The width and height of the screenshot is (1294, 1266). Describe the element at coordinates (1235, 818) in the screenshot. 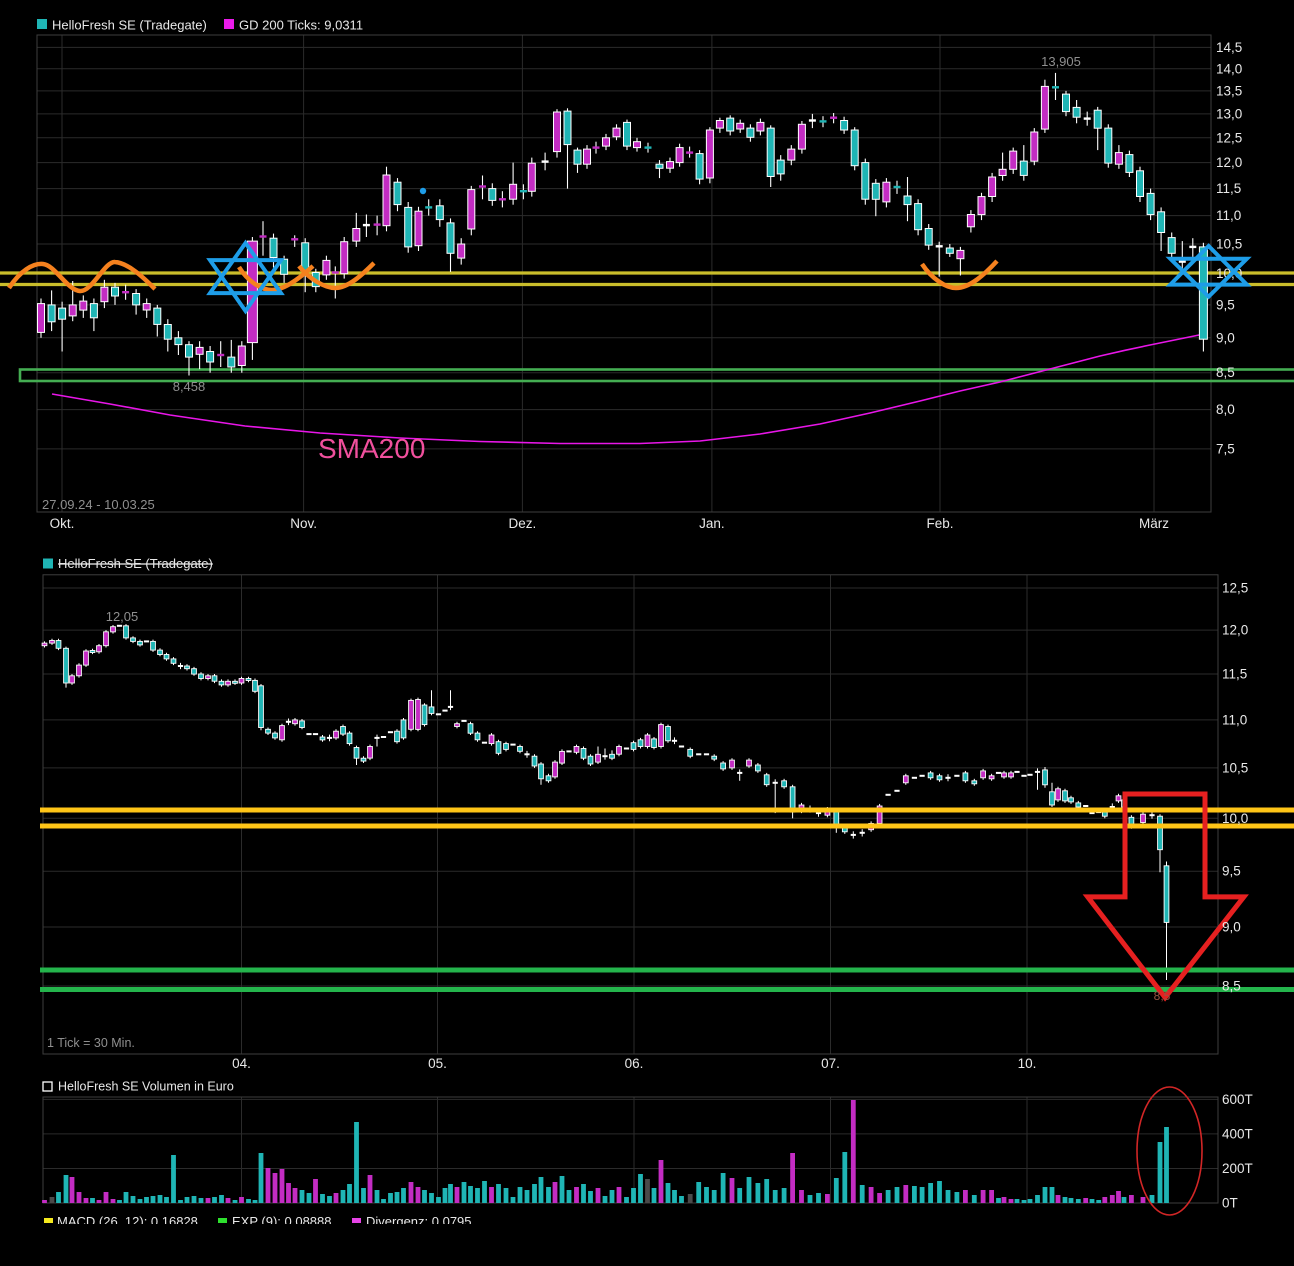

I see `svg-text: 10,0` at that location.